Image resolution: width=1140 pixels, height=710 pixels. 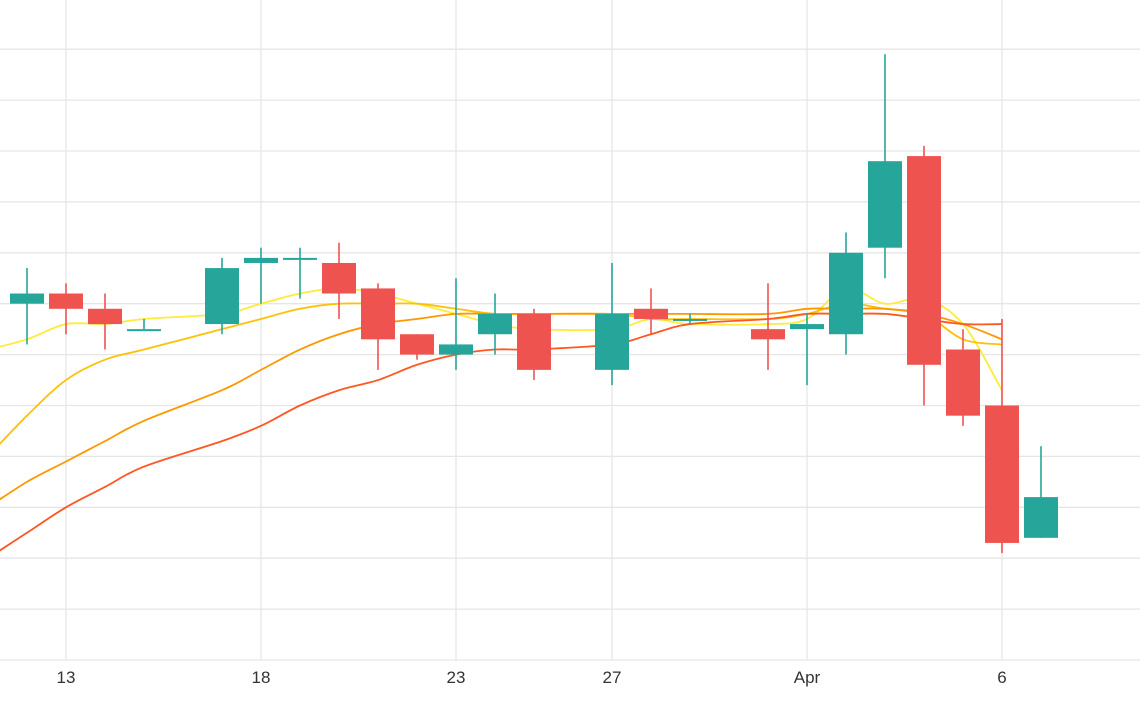 What do you see at coordinates (807, 677) in the screenshot?
I see `x-tick-label: Apr` at bounding box center [807, 677].